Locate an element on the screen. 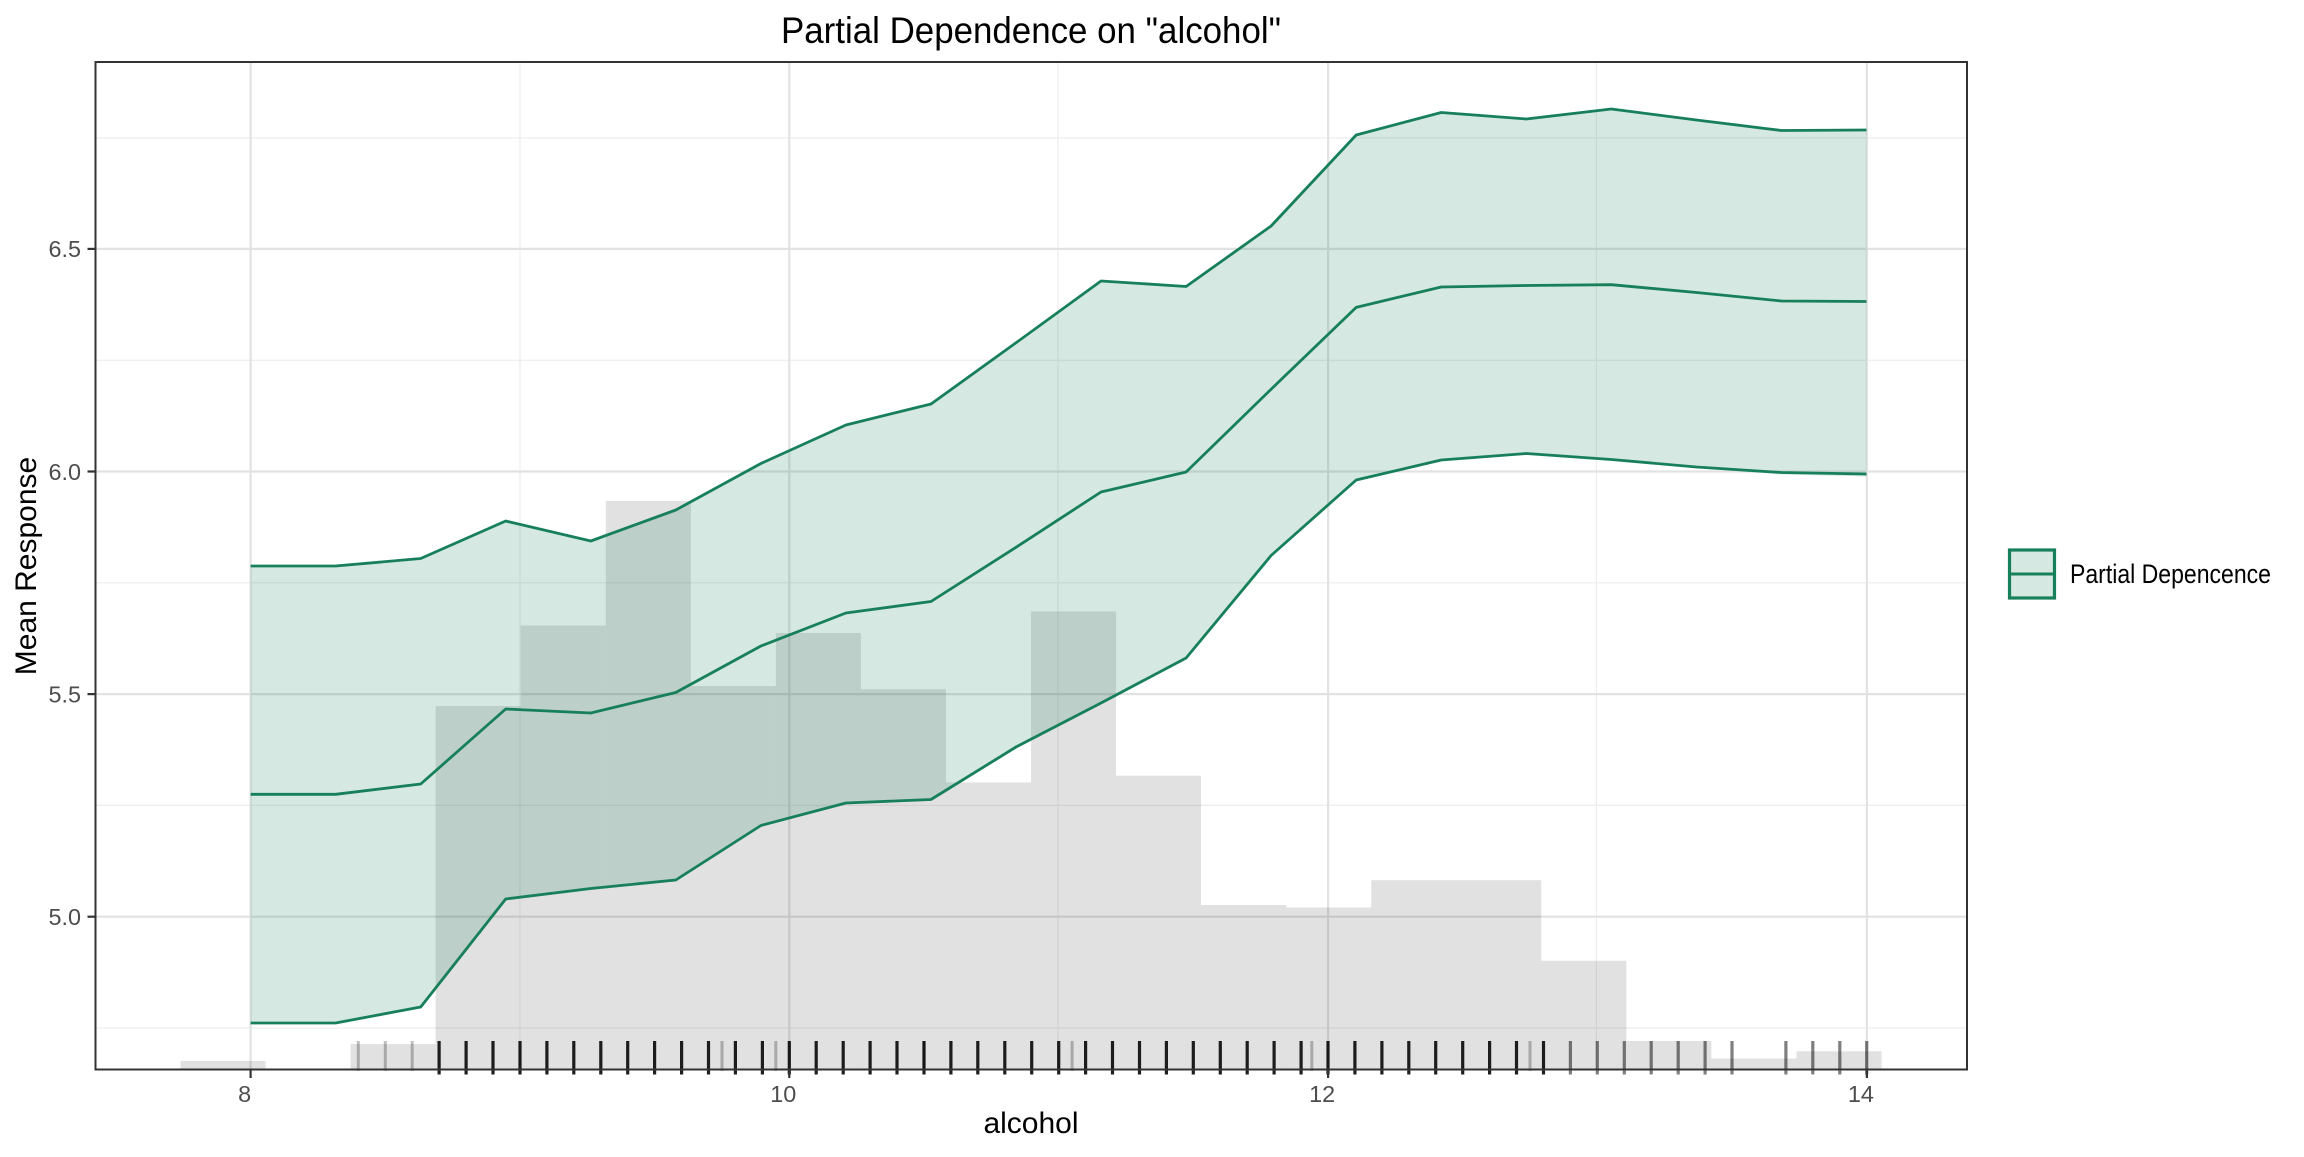 This screenshot has height=1157, width=2304. svg-text: 10 is located at coordinates (783, 1094).